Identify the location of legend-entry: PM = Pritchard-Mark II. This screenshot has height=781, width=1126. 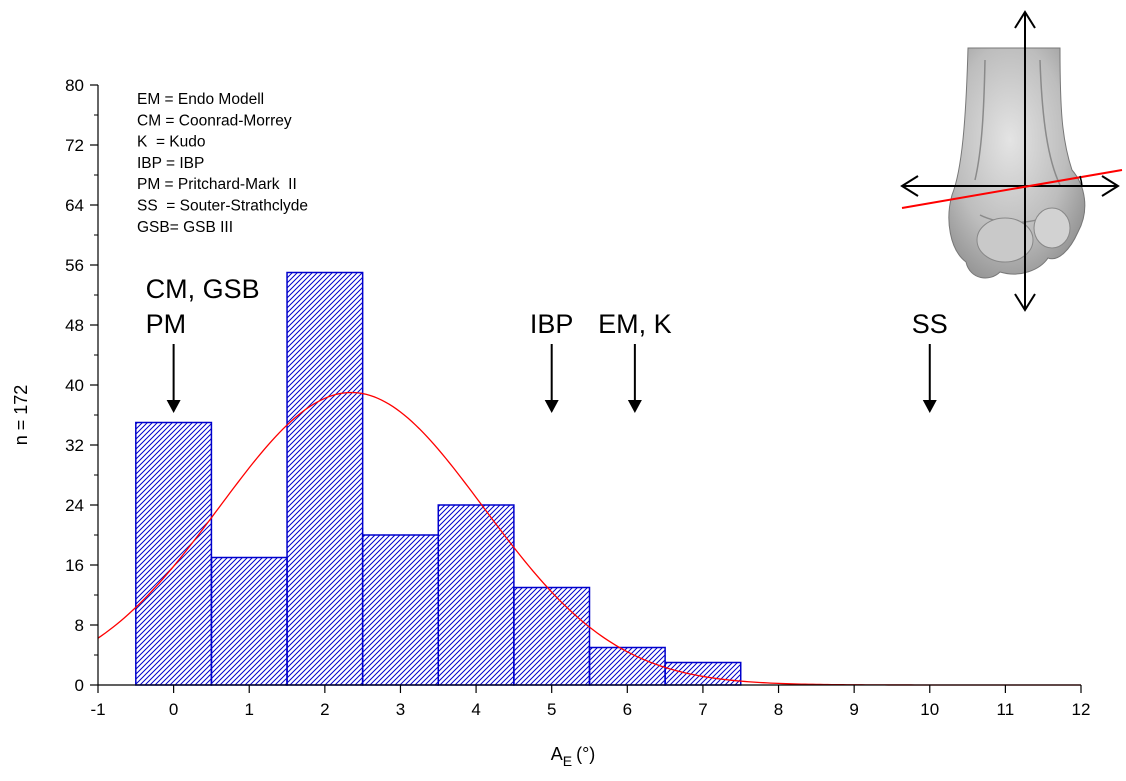
(217, 184).